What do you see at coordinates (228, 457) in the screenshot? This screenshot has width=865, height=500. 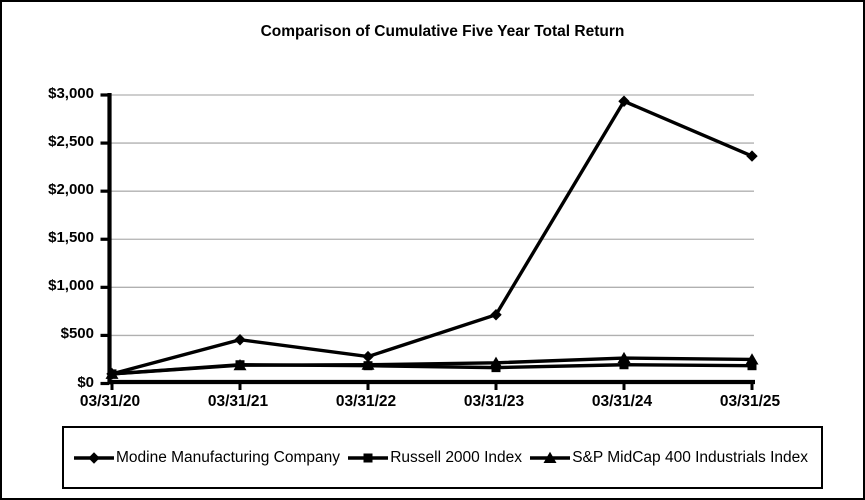 I see `legend-label: Modine Manufacturing Company` at bounding box center [228, 457].